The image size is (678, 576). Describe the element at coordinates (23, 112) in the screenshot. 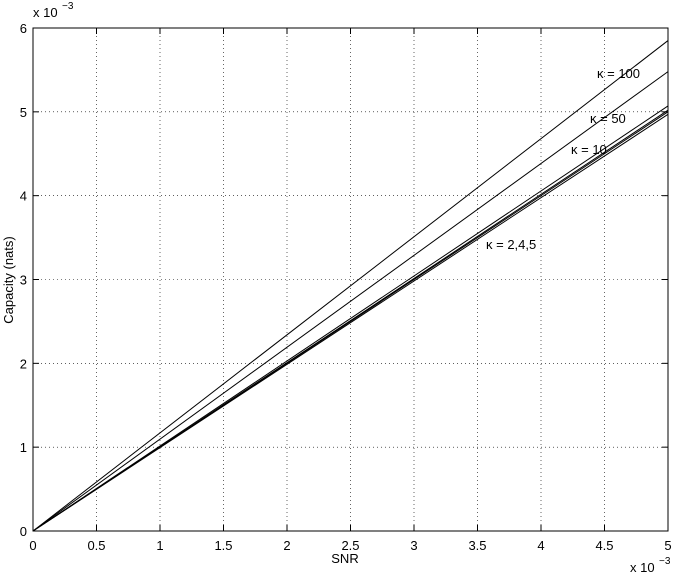

I see `y-tick-label: 5` at that location.